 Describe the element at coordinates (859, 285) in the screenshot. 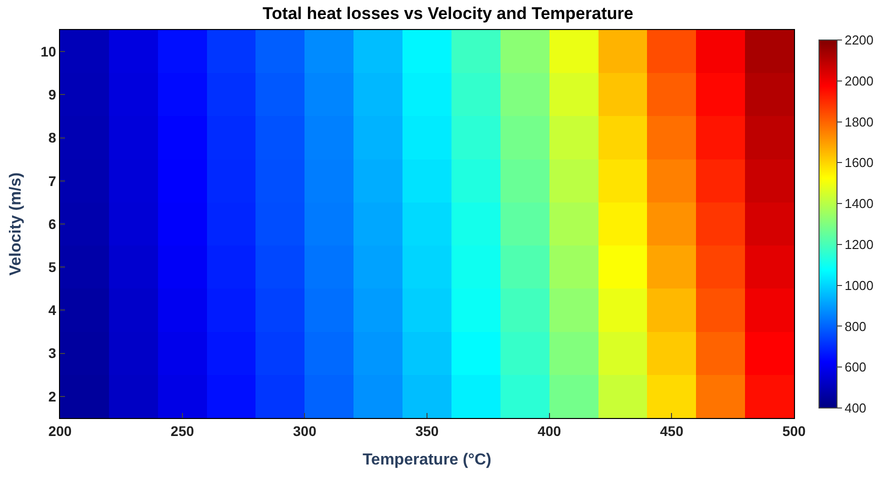

I see `color-bar-label: 1000` at that location.